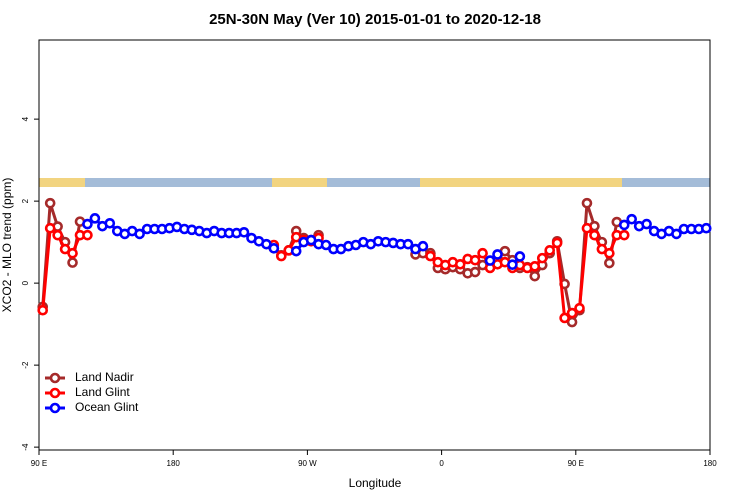  I want to click on x-tick-label: 0, so click(441, 463).